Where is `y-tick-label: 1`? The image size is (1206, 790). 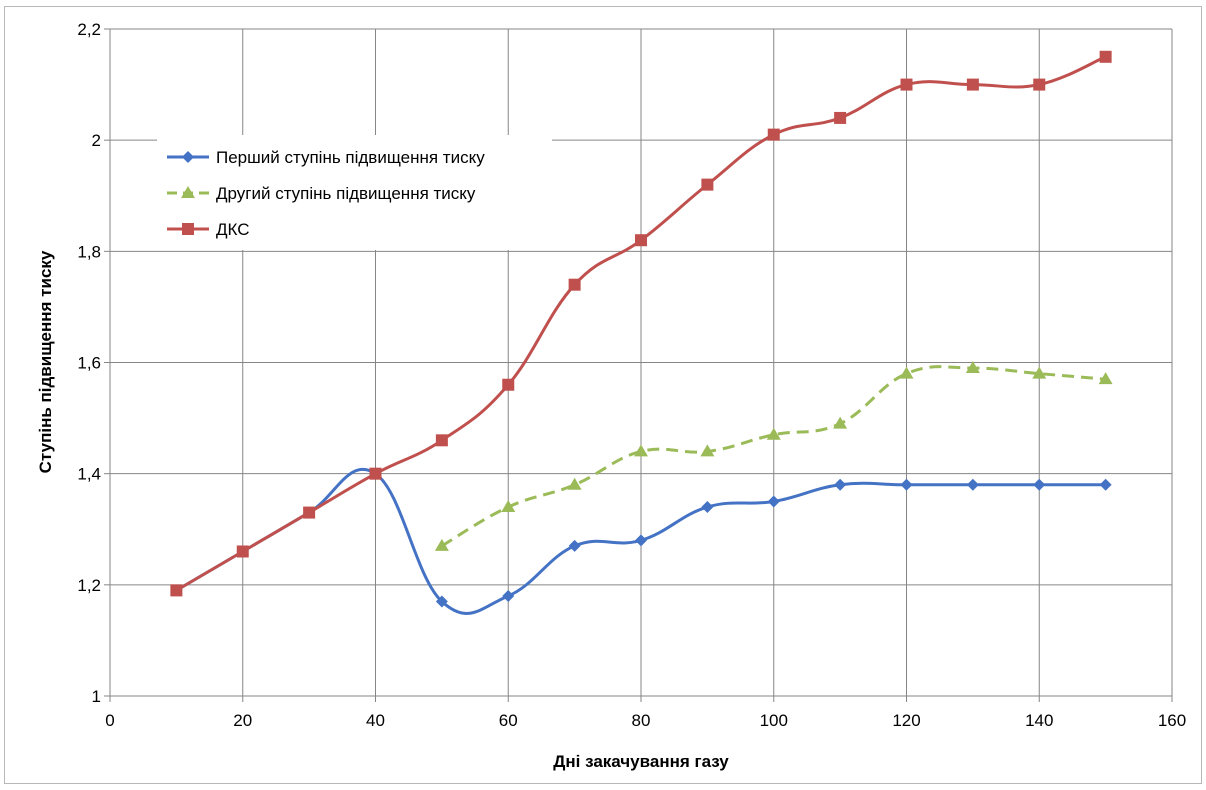
y-tick-label: 1 is located at coordinates (96, 696).